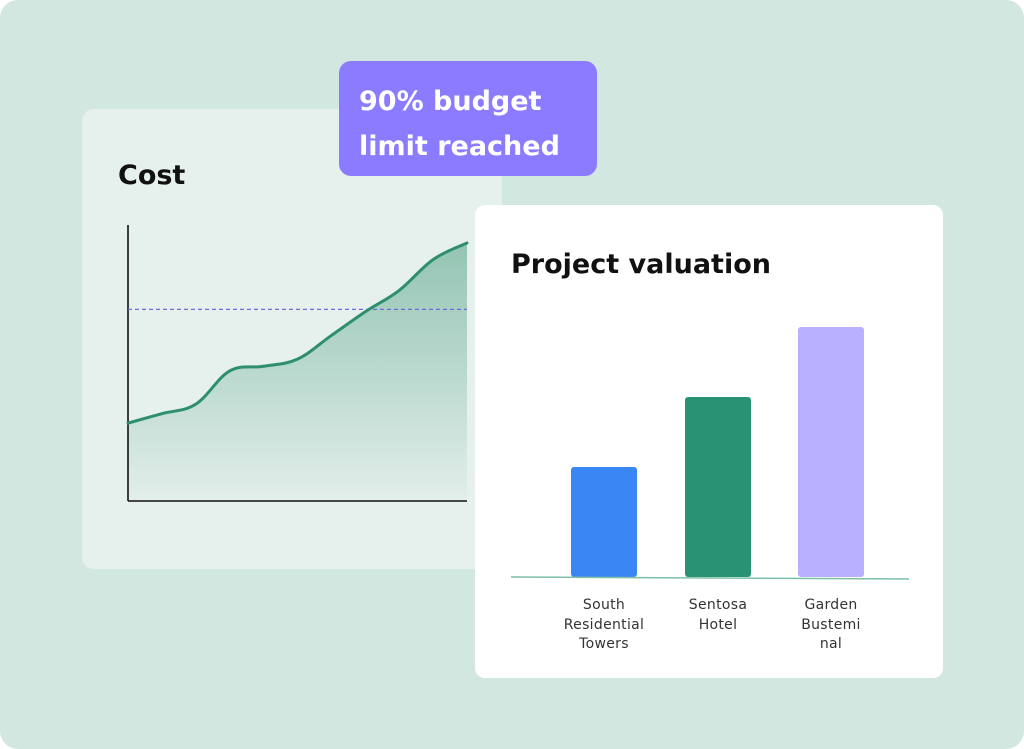  What do you see at coordinates (450, 101) in the screenshot?
I see `budget-alert-line-1: 90% budget` at bounding box center [450, 101].